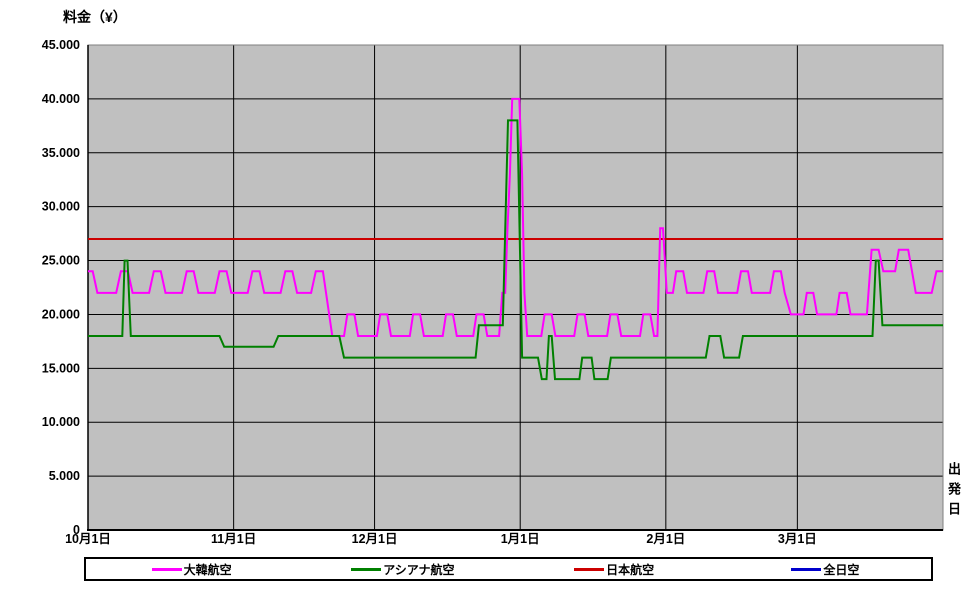 The width and height of the screenshot is (972, 595). I want to click on y-tick-label: 35.000, so click(61, 153).